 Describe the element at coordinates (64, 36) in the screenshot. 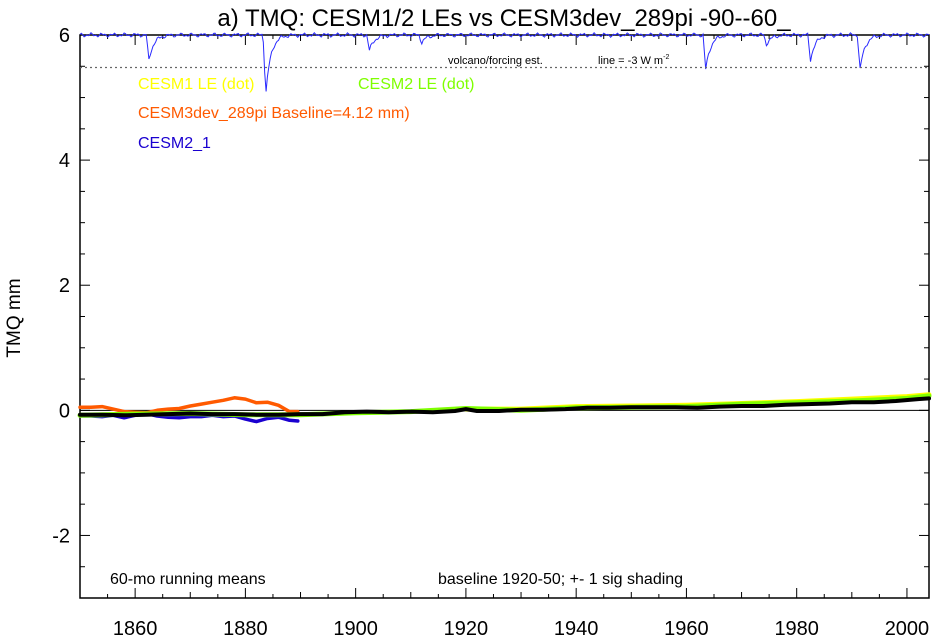

I see `y-tick-label: 6` at that location.